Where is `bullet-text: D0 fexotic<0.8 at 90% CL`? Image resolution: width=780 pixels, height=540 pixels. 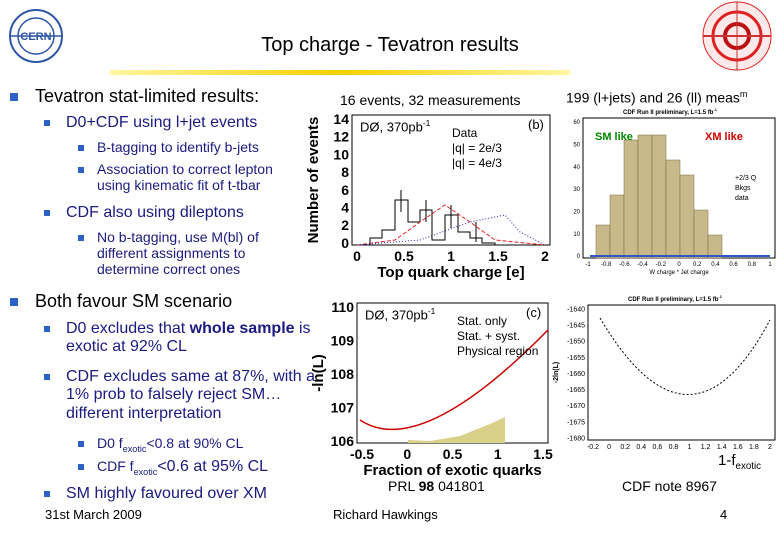
bullet-text: D0 fexotic<0.8 at 90% CL is located at coordinates (207, 444).